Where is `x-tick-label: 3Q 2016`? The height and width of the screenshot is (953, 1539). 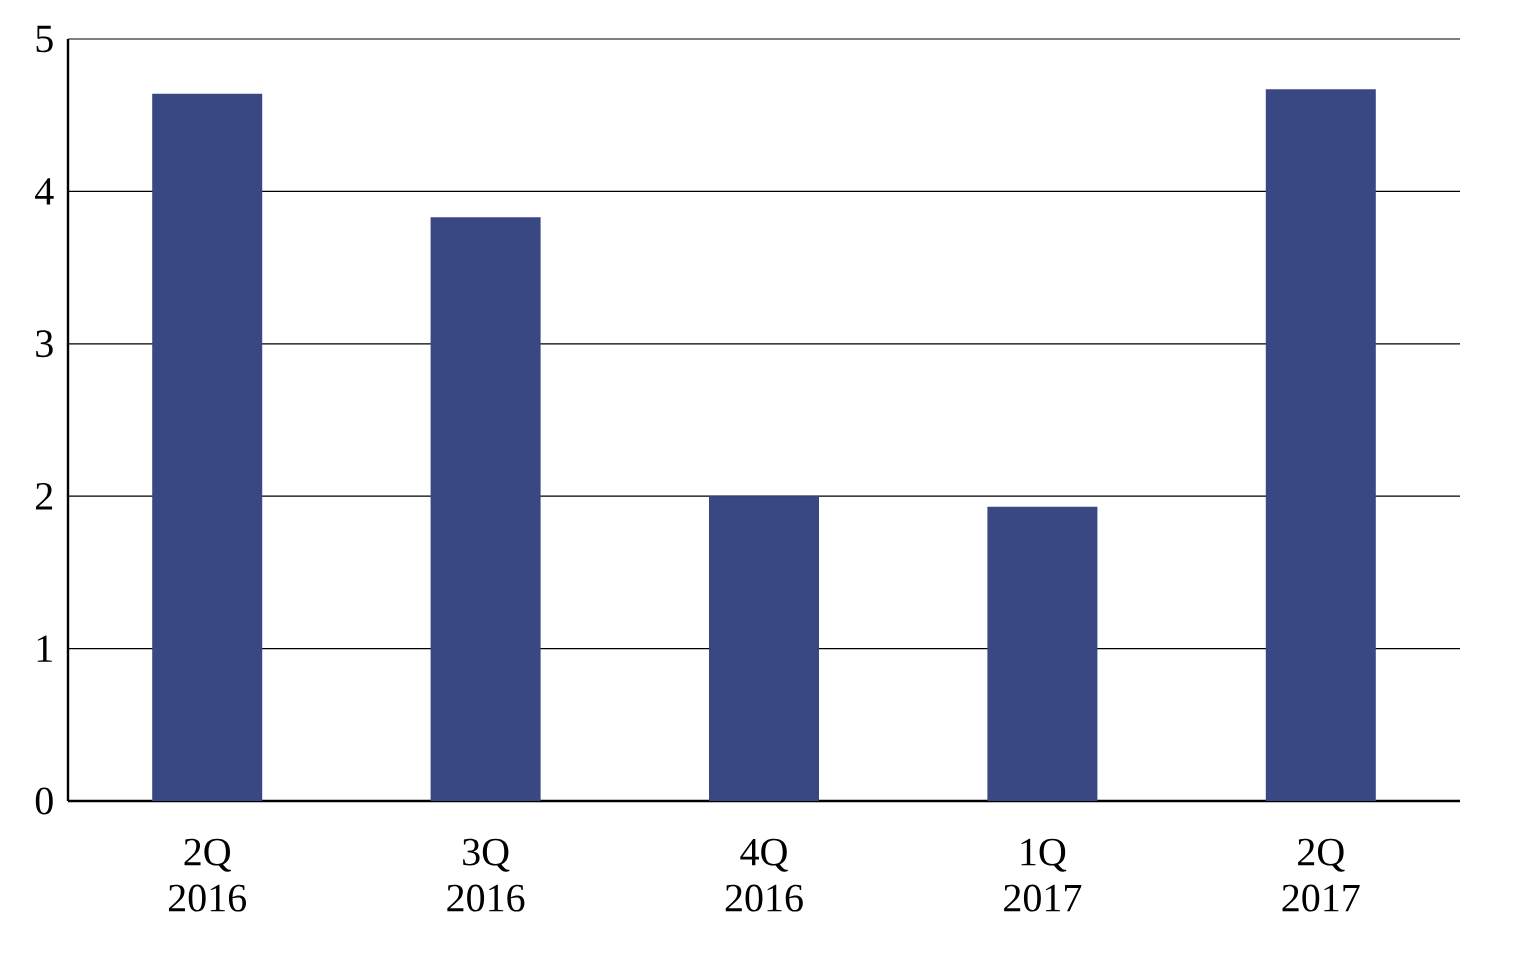 x-tick-label: 3Q 2016 is located at coordinates (486, 875).